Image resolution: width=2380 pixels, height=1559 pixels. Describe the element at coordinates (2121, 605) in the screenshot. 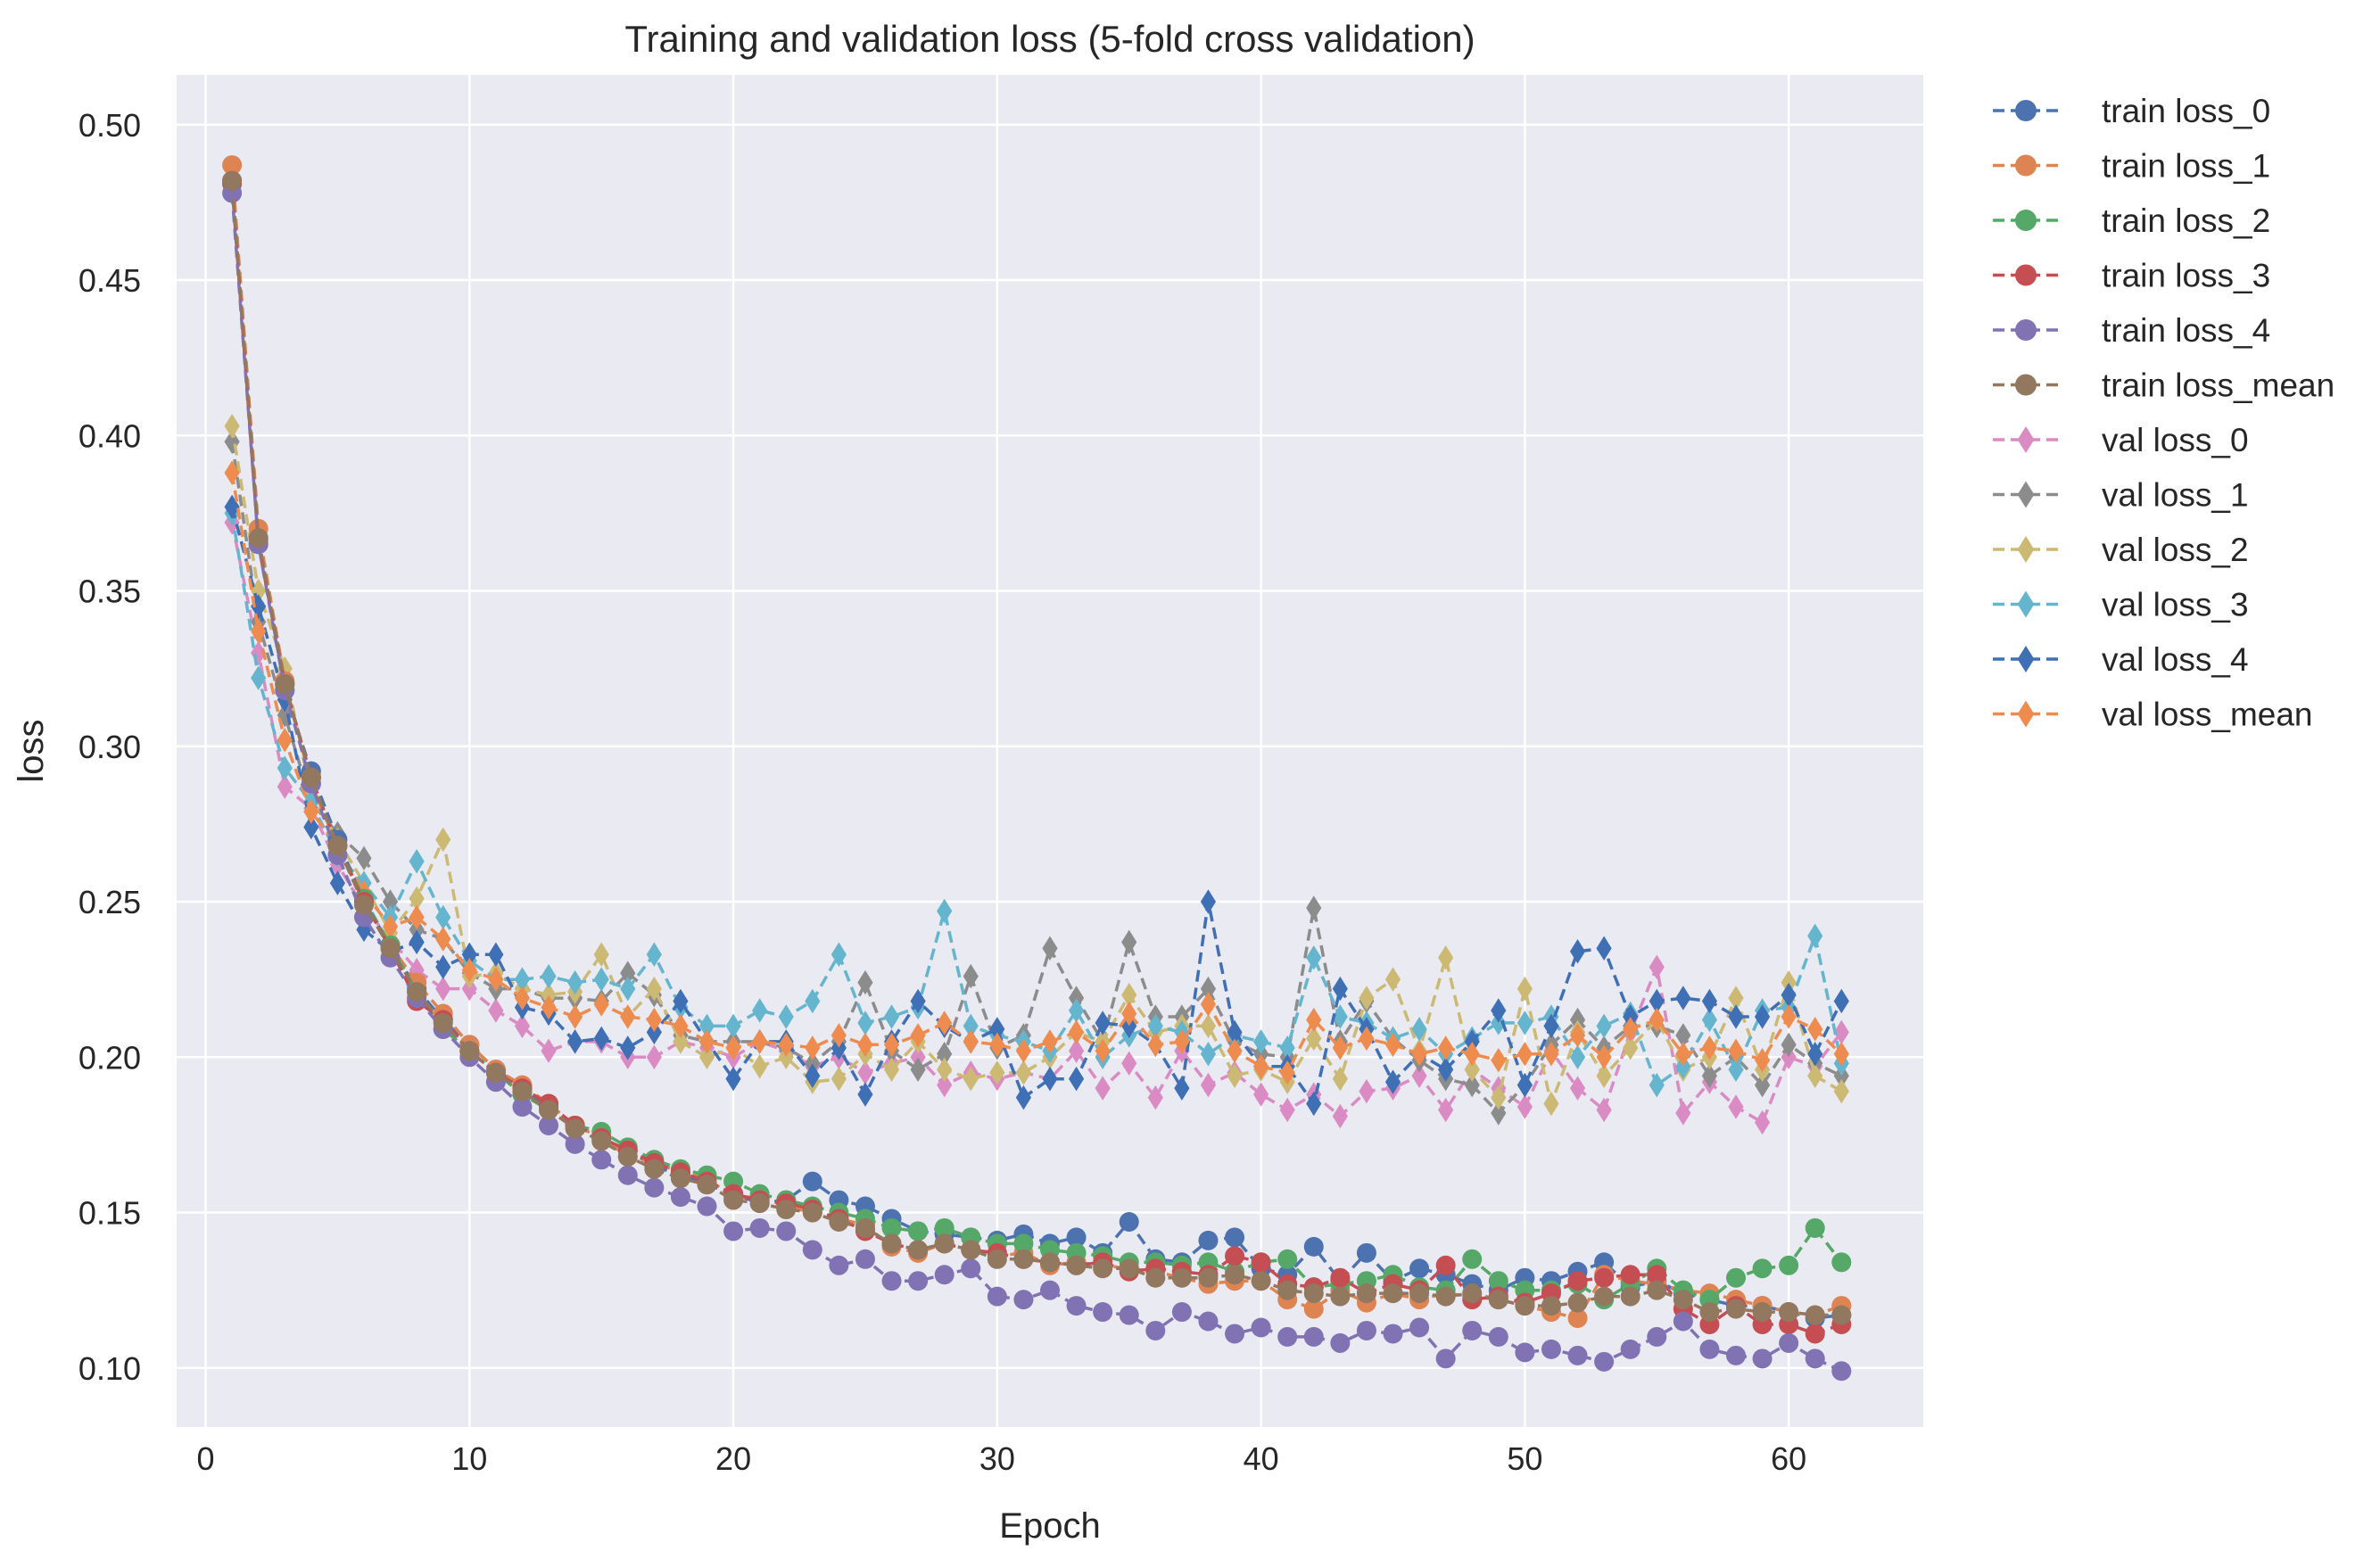

I see `legend-entry: val loss_3` at that location.